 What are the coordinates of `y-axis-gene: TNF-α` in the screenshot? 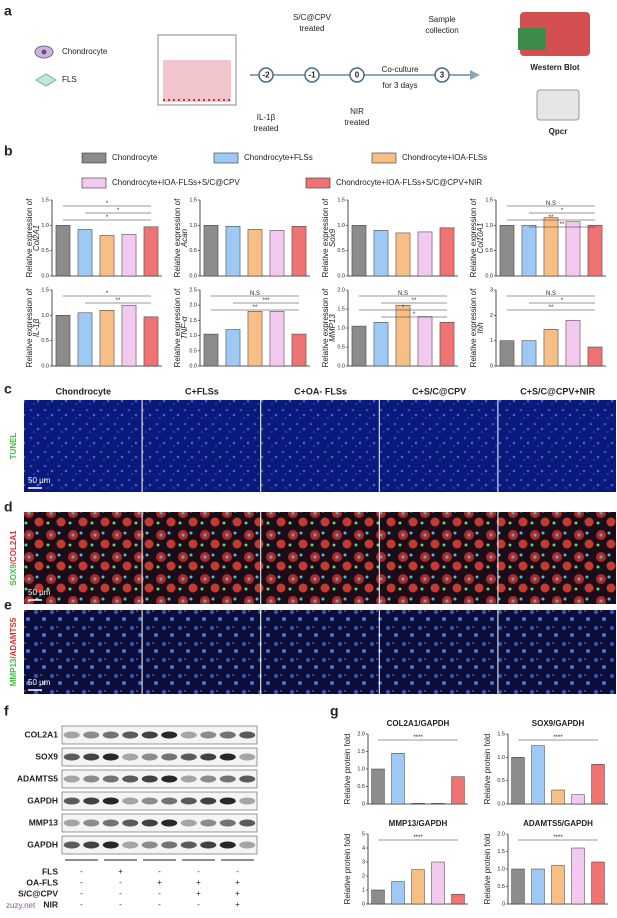 It's located at (184, 327).